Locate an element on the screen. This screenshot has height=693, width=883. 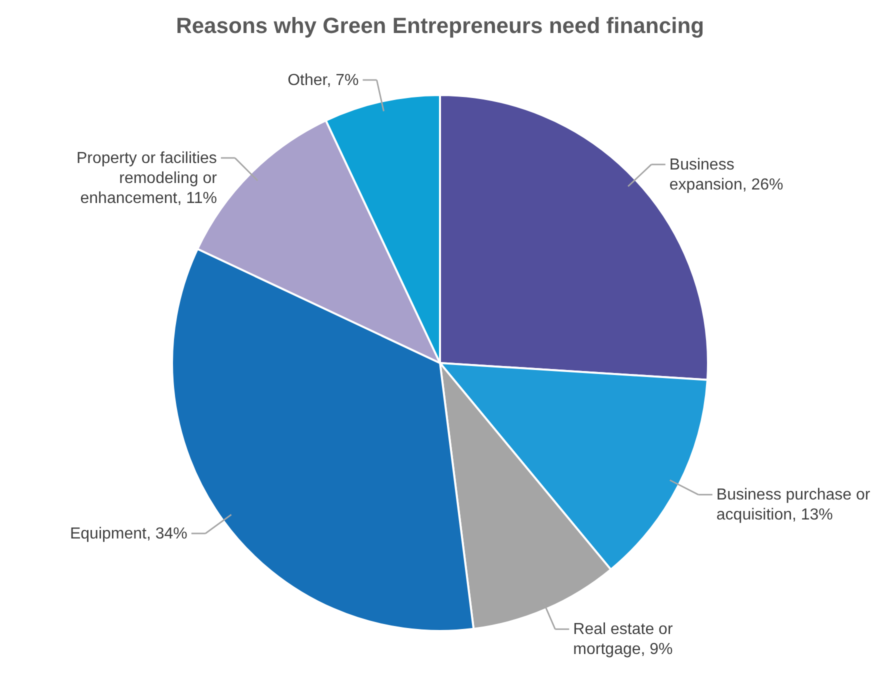
slice-label: Business purchase or acquisition, 13% is located at coordinates (793, 505).